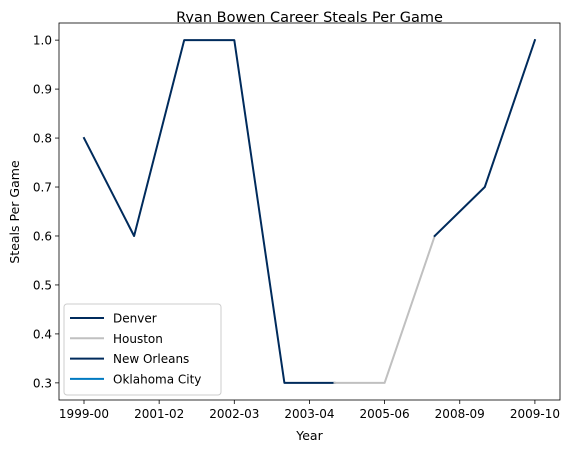 This screenshot has height=457, width=573. I want to click on y-tick-label: 0.7, so click(42, 188).